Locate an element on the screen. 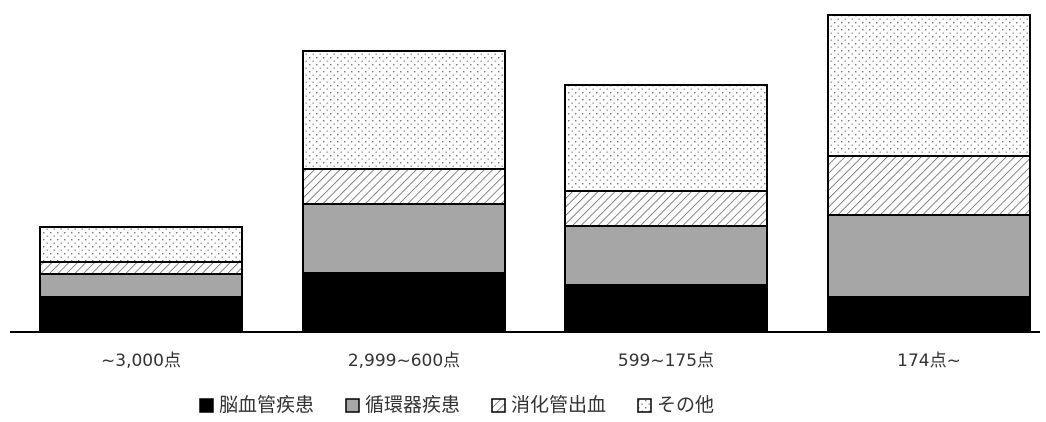  x-tick-labels: ~3,000点 2,999~600点 599~175点 174点~ is located at coordinates (531, 361).